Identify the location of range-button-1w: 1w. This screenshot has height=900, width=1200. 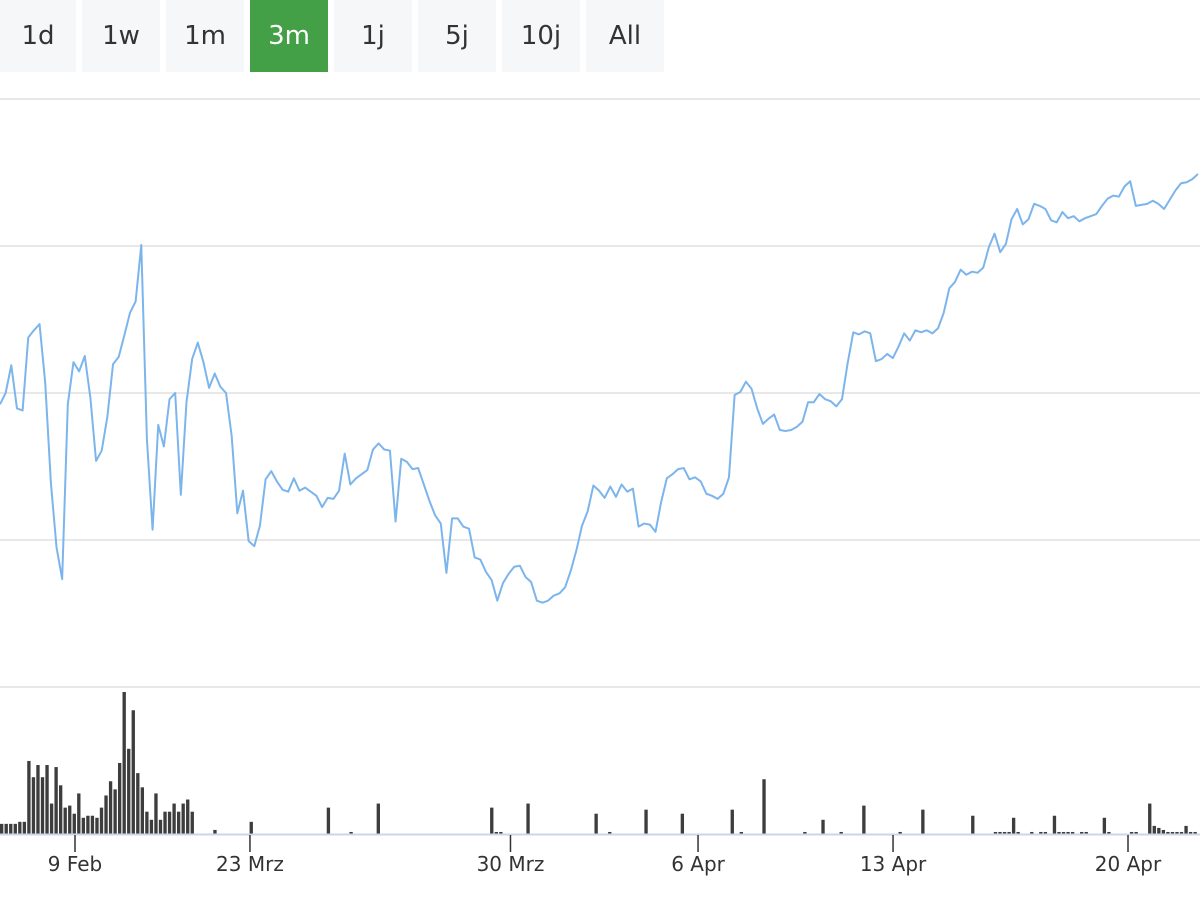
(121, 36).